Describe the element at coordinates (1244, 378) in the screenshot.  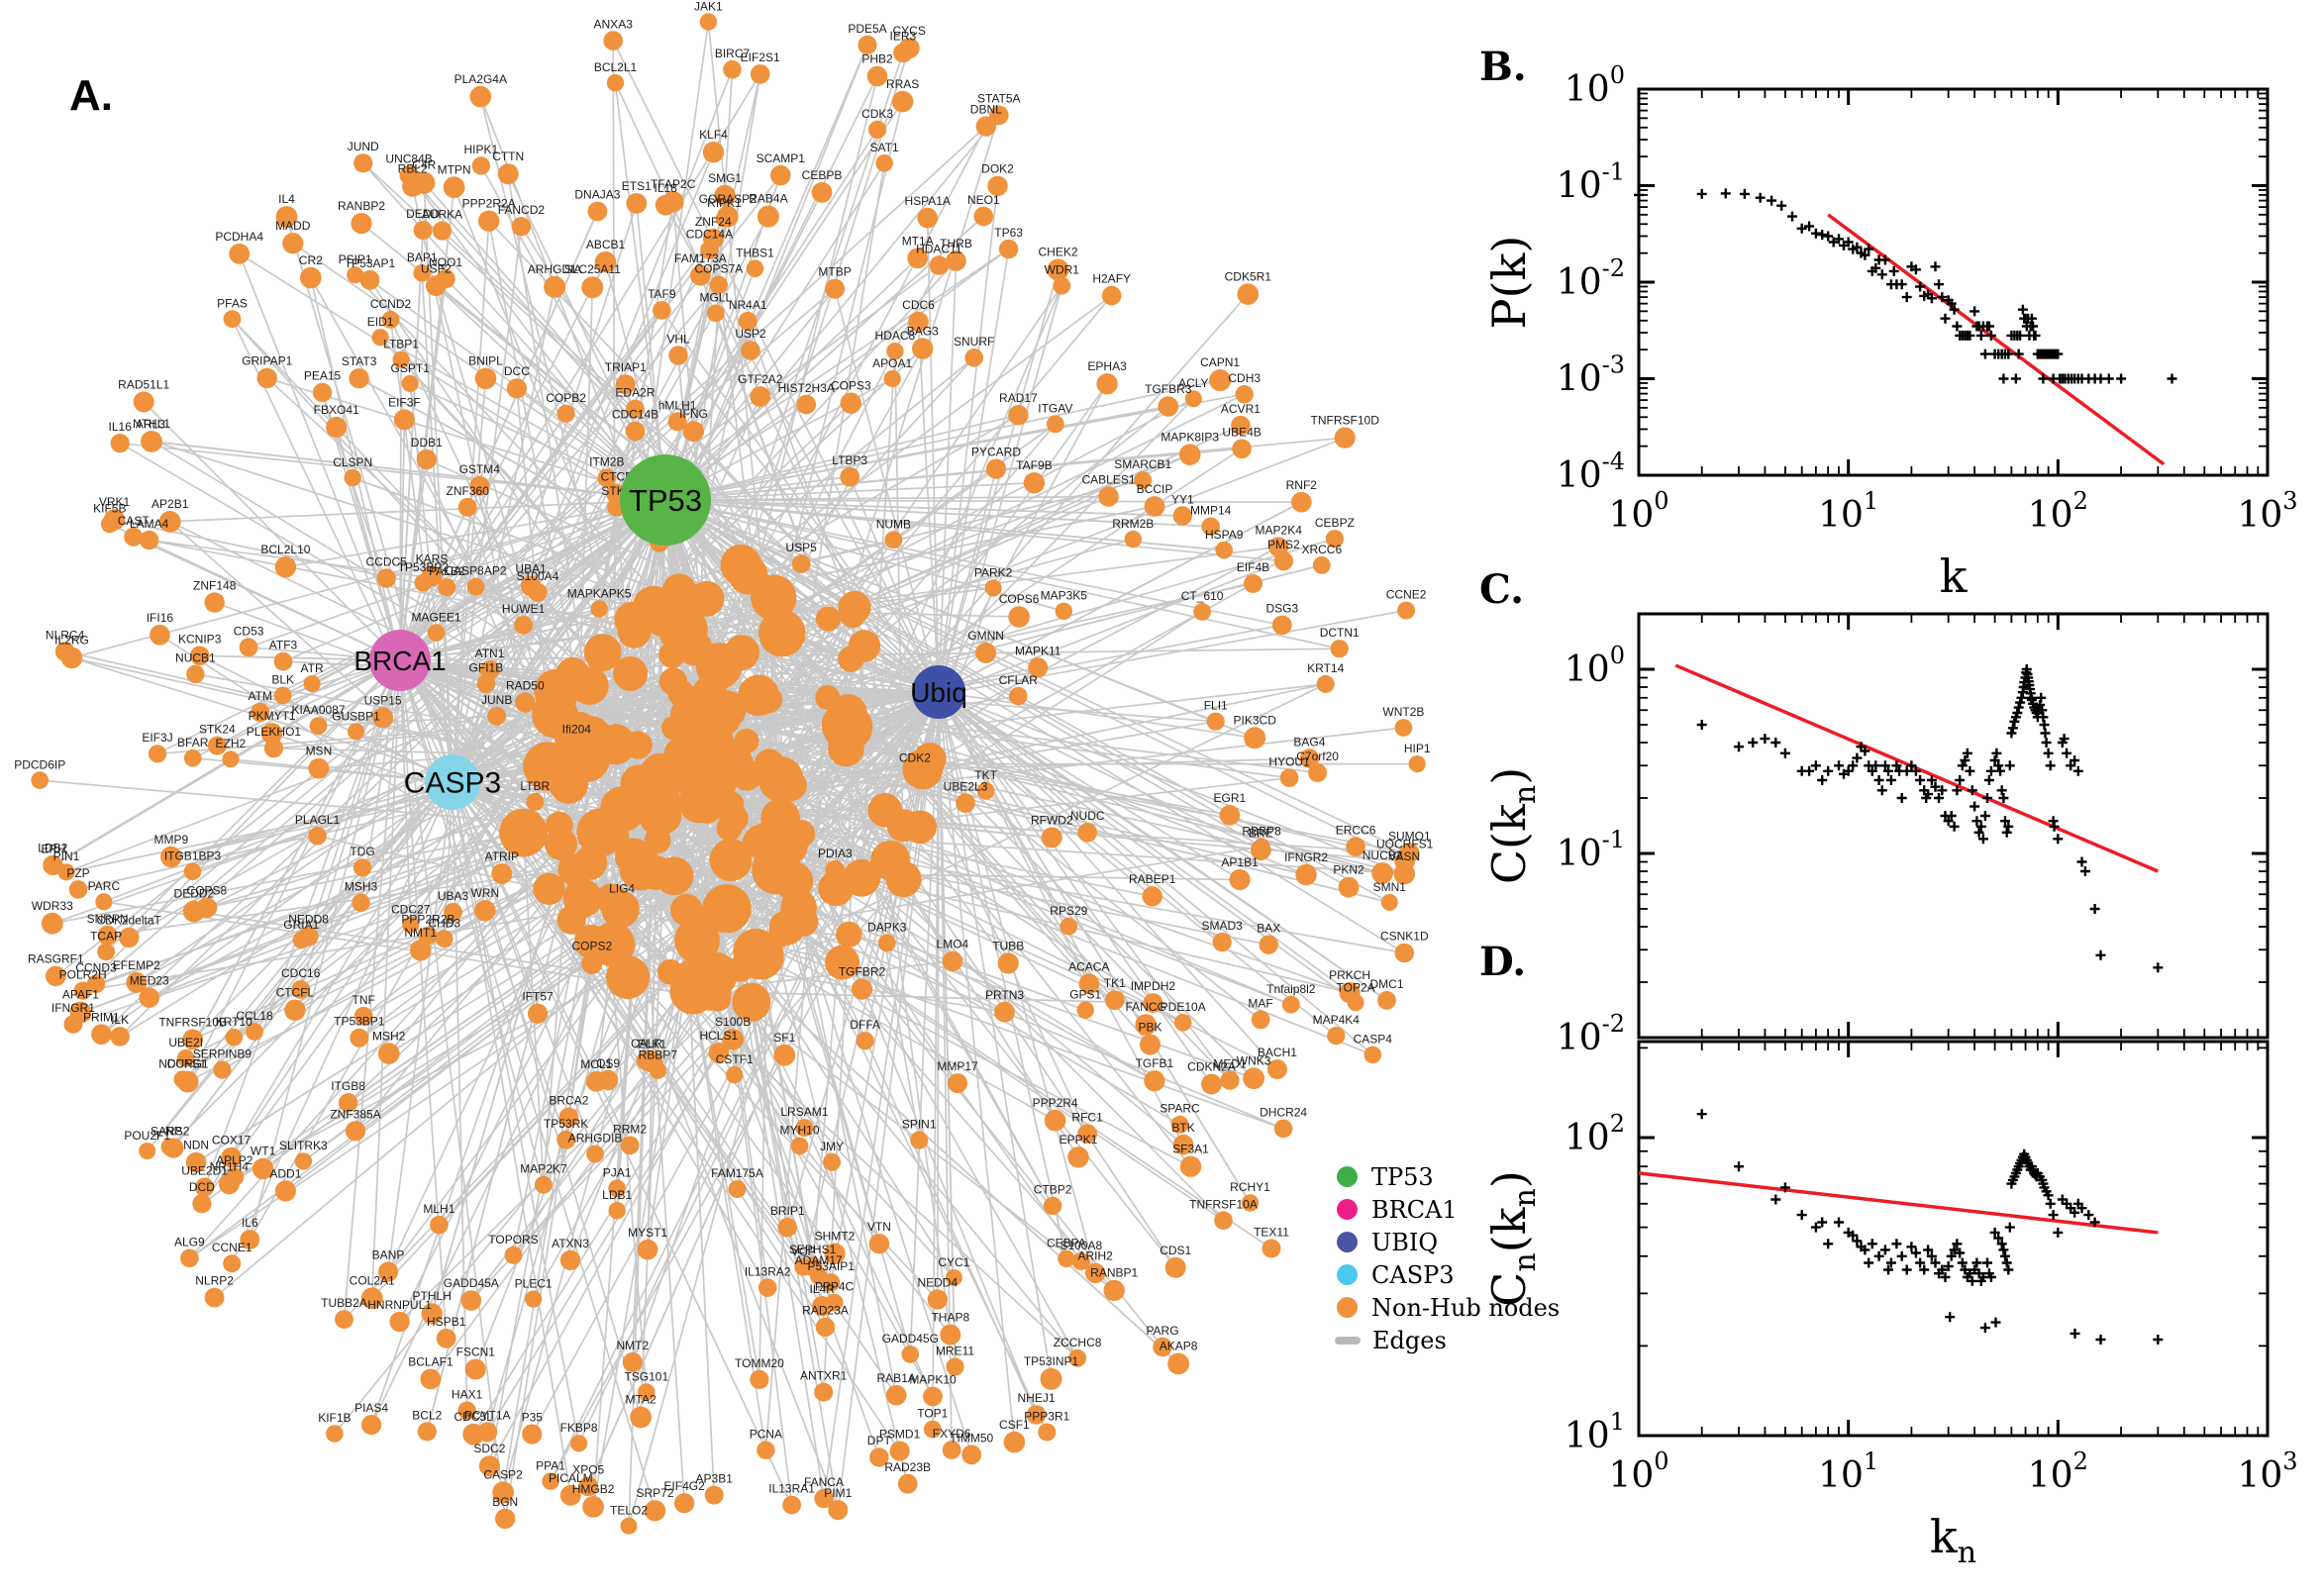
I see `node-label: CDH3` at that location.